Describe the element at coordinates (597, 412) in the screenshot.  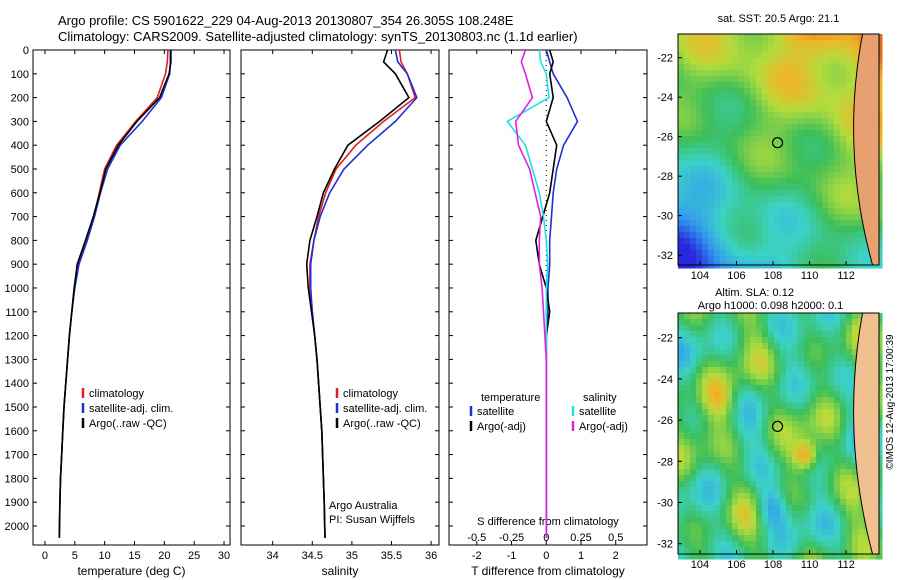
I see `legend-label: satellite` at that location.